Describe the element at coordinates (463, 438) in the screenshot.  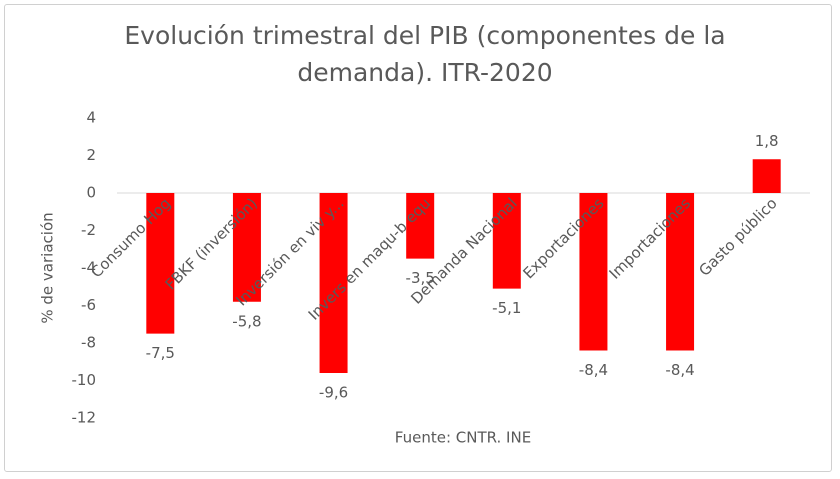
I see `footer: Fuente: CNTR. INE` at that location.